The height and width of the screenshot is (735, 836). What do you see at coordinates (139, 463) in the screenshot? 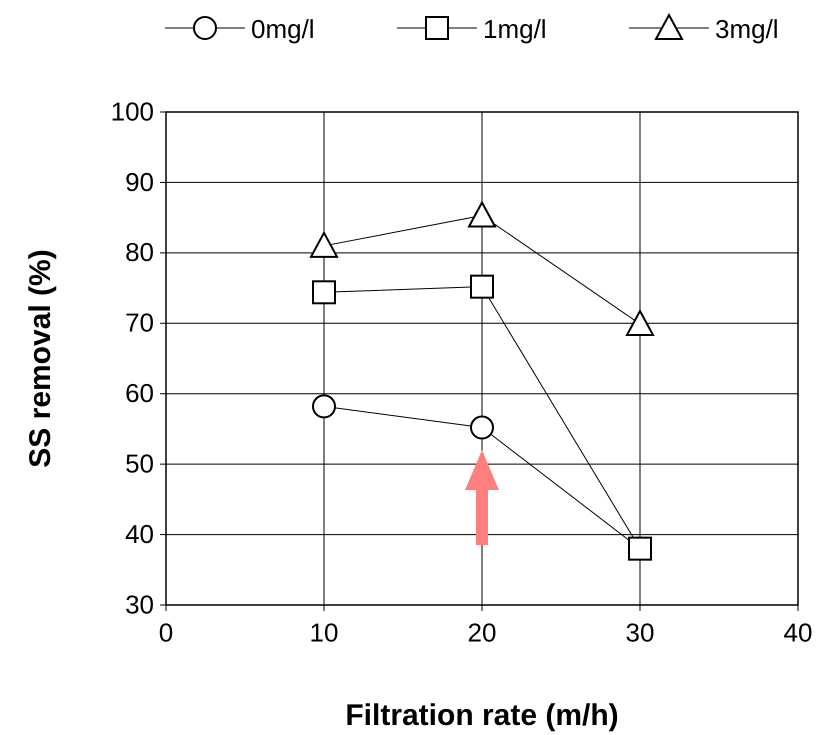
I see `y-tick-label: 50` at bounding box center [139, 463].